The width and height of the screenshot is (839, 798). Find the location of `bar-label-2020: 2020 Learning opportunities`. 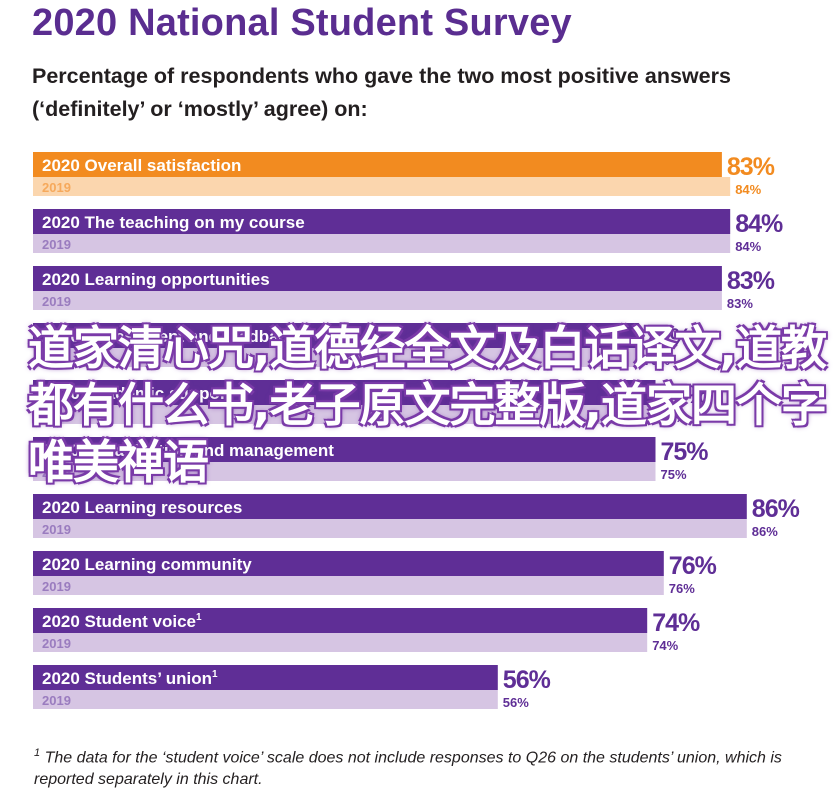

bar-label-2020: 2020 Learning opportunities is located at coordinates (156, 279).